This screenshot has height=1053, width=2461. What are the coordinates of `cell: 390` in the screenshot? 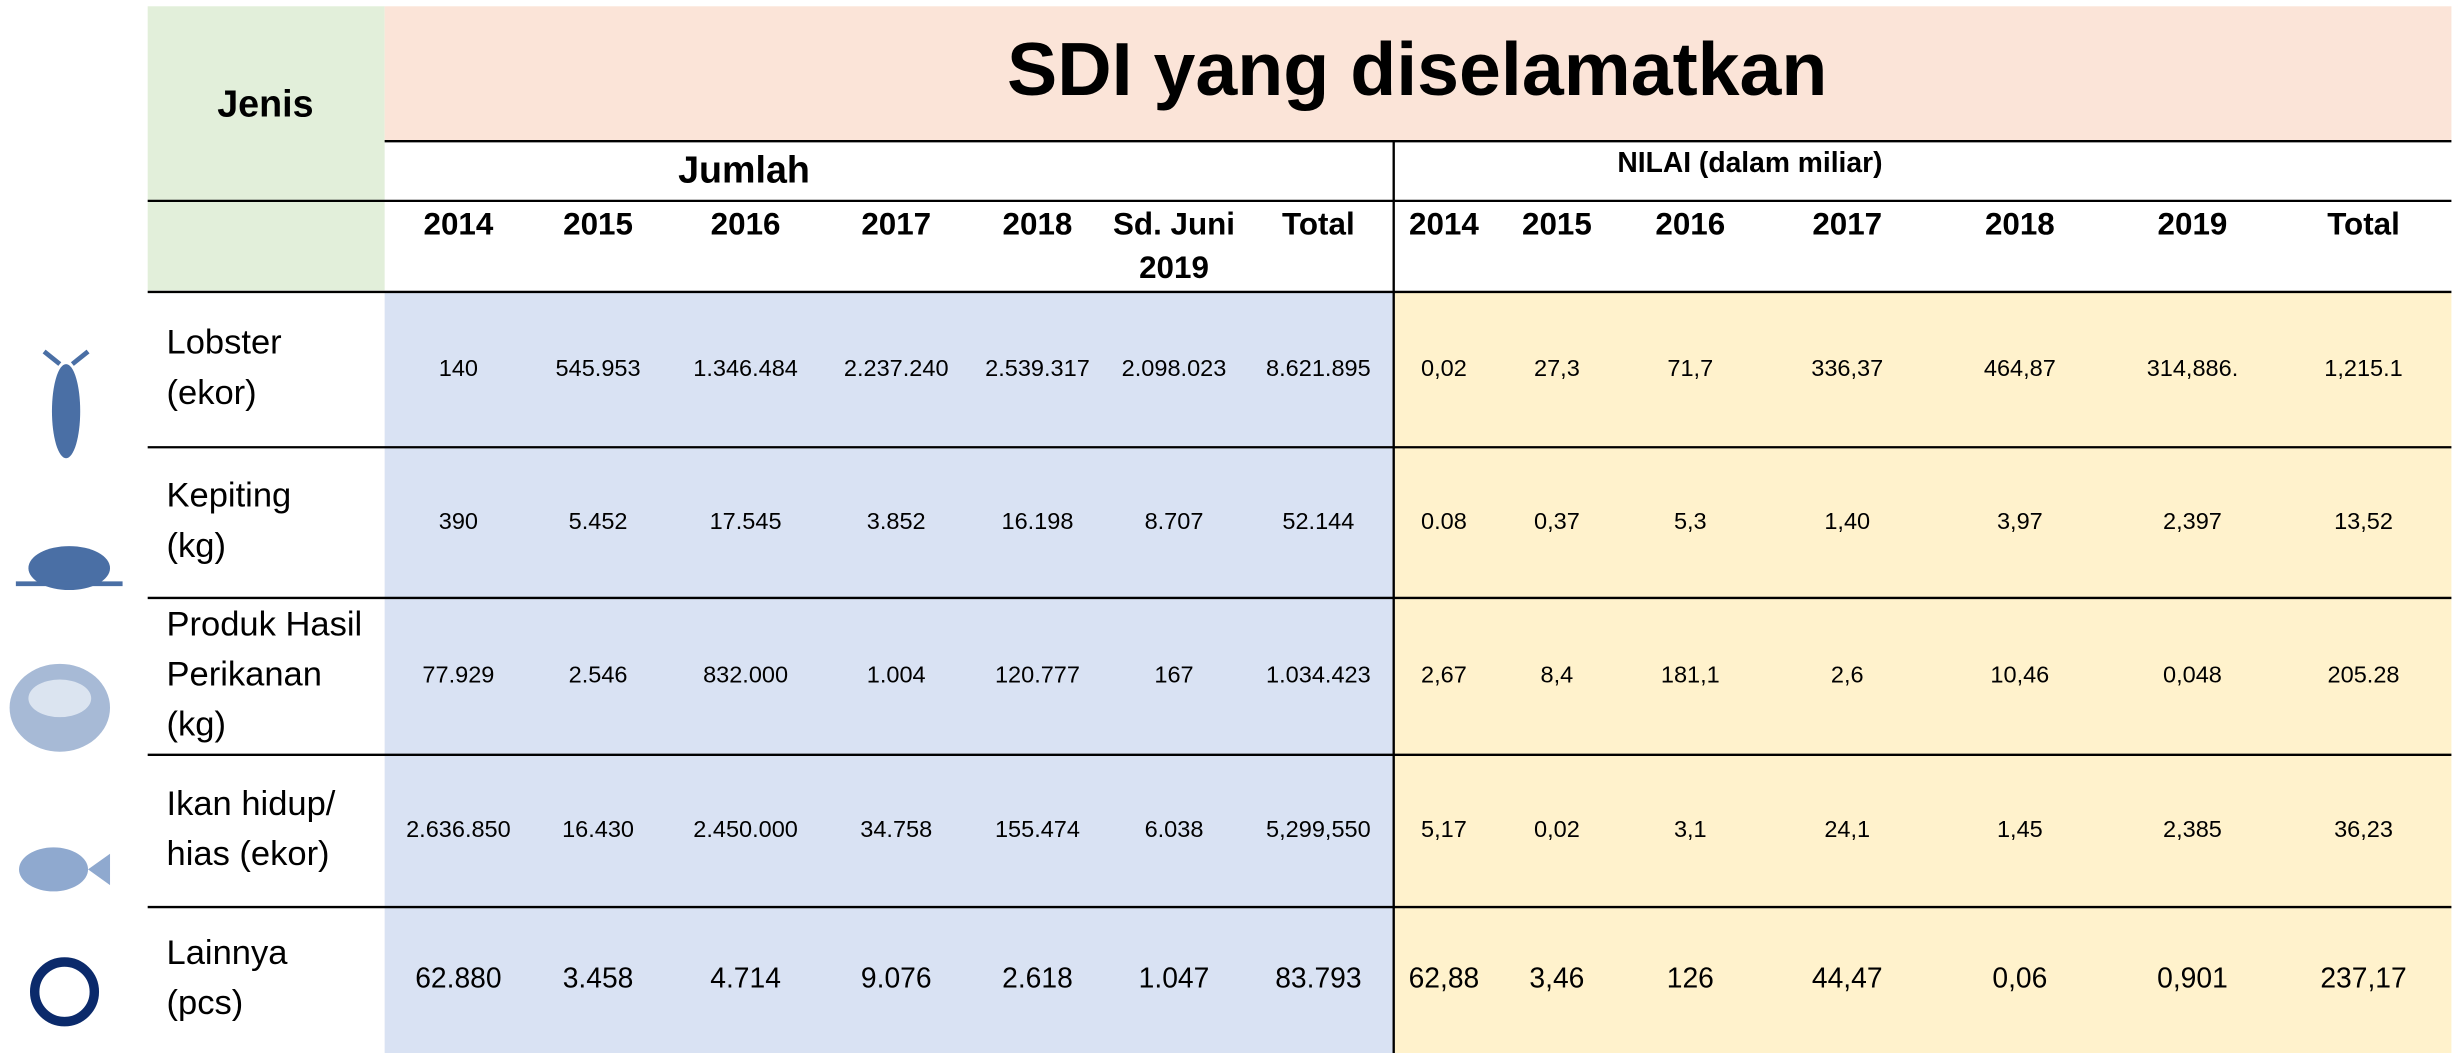 It's located at (458, 521).